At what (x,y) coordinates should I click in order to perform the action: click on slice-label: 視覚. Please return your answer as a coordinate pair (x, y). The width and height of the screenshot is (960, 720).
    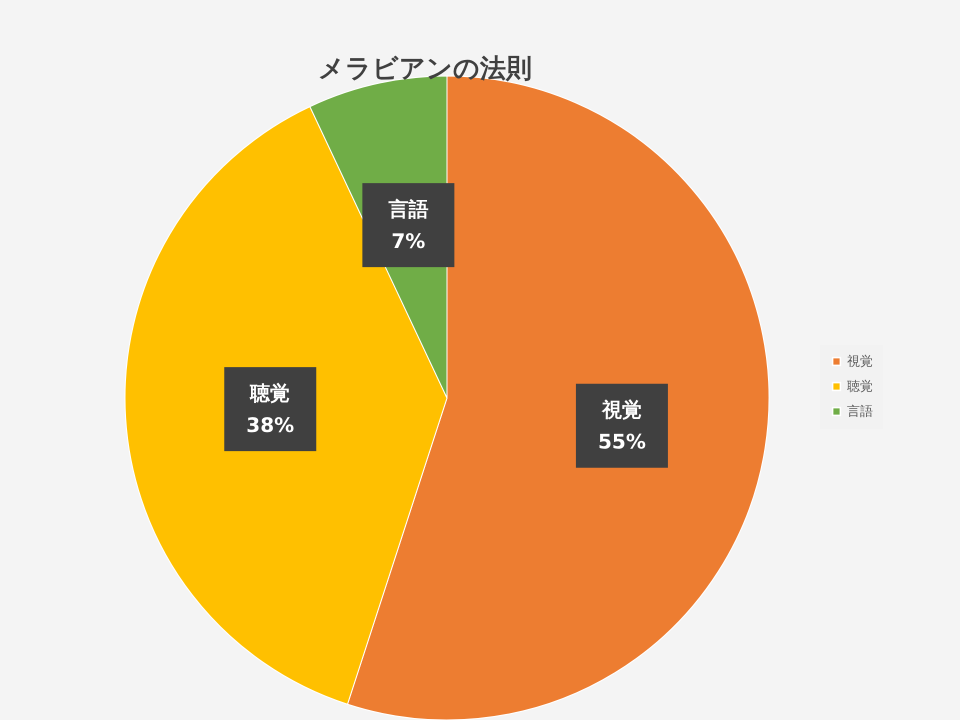
    Looking at the image, I should click on (621, 410).